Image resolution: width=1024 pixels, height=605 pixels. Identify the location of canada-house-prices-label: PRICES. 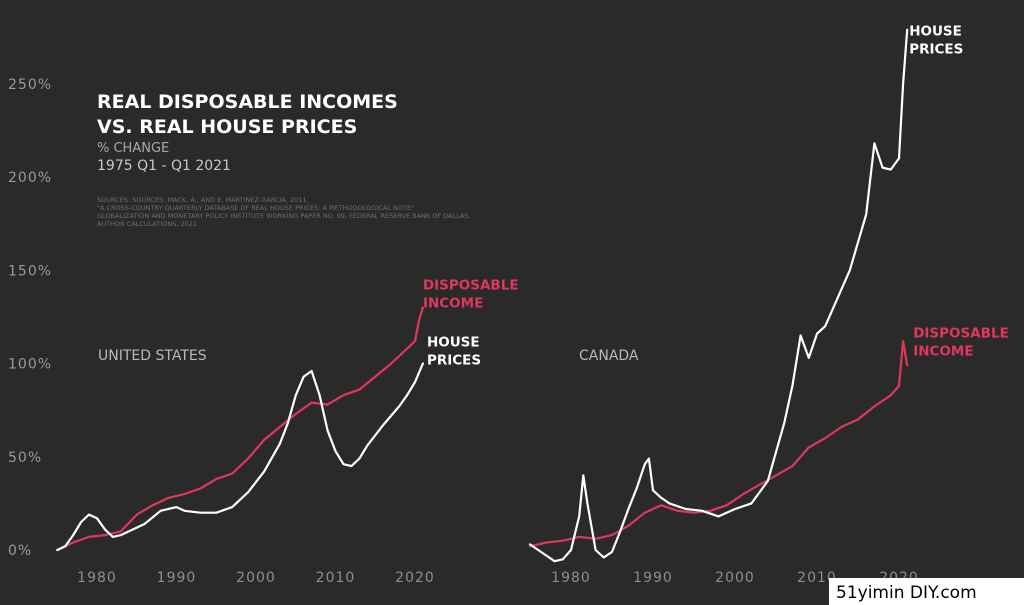
(936, 50).